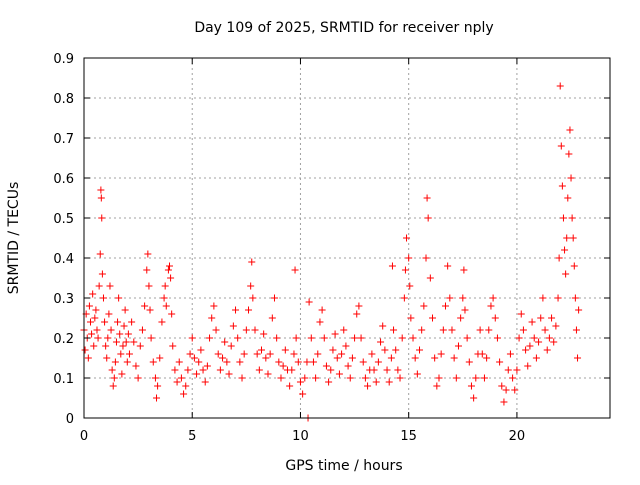 This screenshot has width=640, height=485. What do you see at coordinates (63, 179) in the screenshot?
I see `y-tick-label: 0.6` at bounding box center [63, 179].